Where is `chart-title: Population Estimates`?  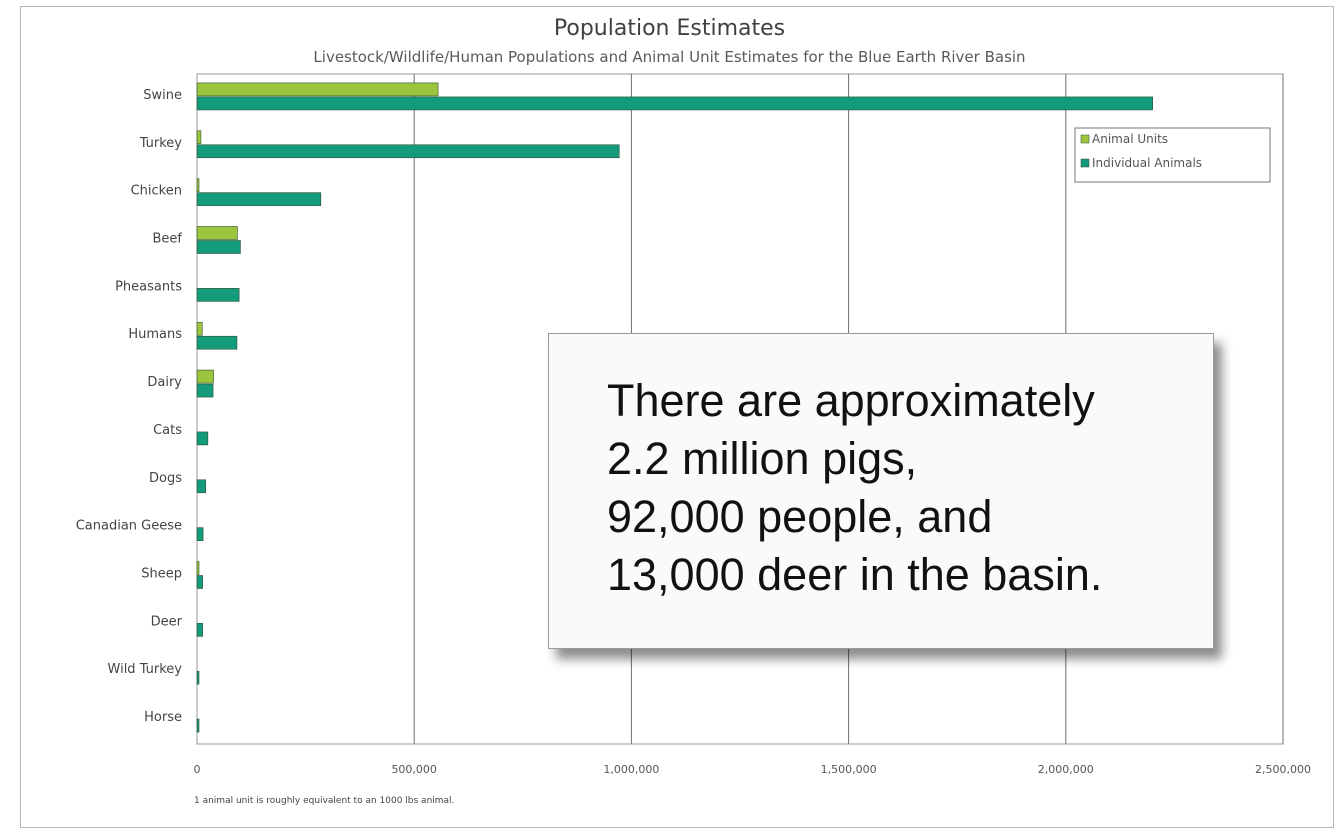
chart-title: Population Estimates is located at coordinates (669, 28).